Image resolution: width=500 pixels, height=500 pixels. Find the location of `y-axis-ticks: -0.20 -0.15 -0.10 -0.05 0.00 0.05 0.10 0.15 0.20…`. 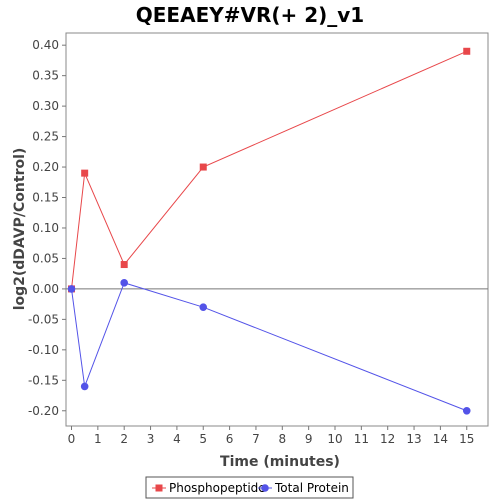

y-axis-ticks: -0.20 -0.15 -0.10 -0.05 0.00 0.05 0.10 0.15 0.20… is located at coordinates (47, 228).